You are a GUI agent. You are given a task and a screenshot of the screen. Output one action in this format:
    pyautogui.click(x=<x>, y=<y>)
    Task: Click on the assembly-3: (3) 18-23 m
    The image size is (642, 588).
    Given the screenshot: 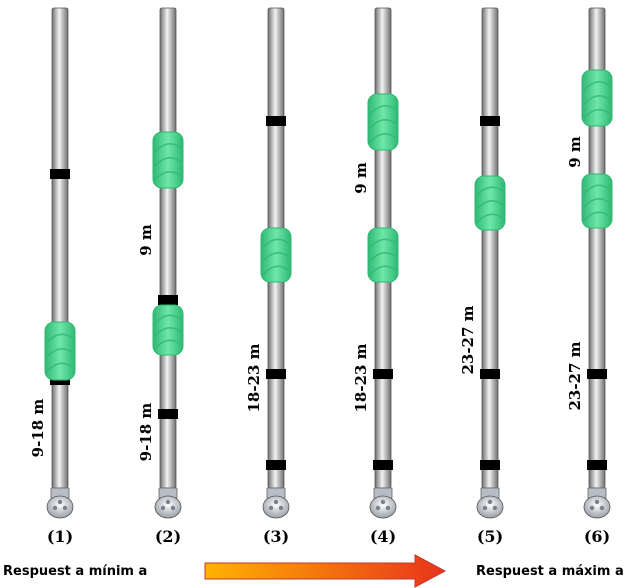 What is the action you would take?
    pyautogui.click(x=268, y=276)
    